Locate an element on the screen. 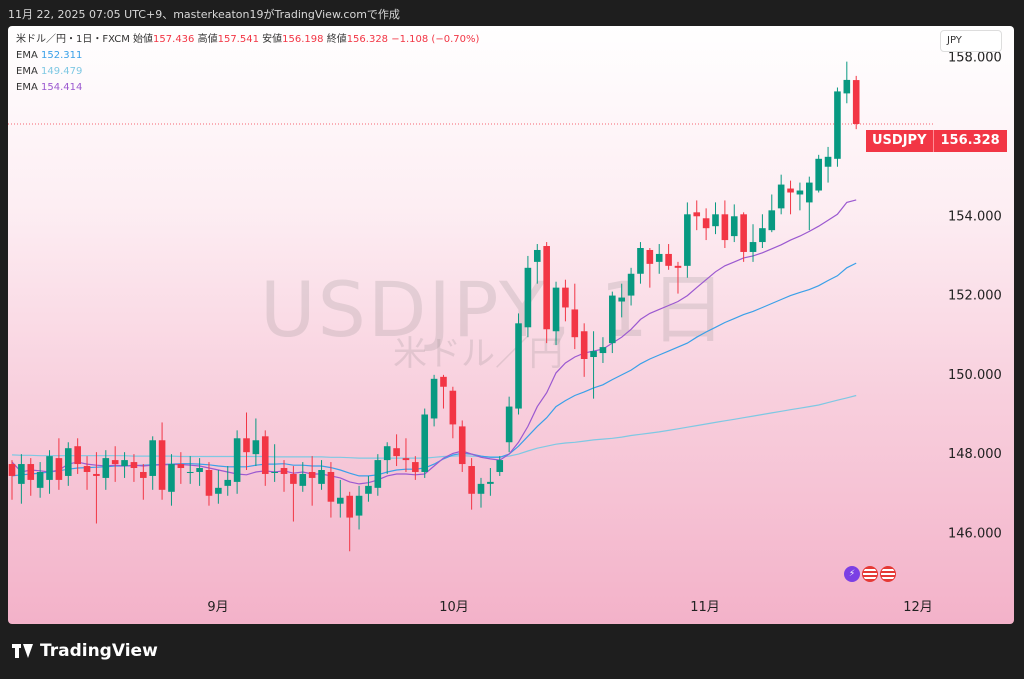 This screenshot has width=1024, height=679. legend-open-label: 始値 is located at coordinates (143, 39).